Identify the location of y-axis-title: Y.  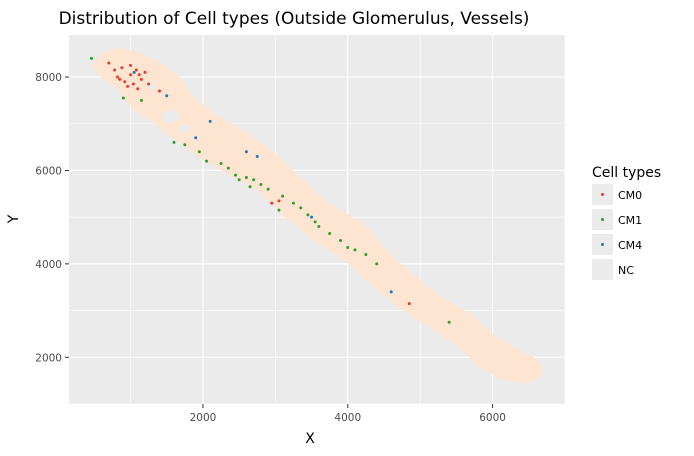
(14, 219).